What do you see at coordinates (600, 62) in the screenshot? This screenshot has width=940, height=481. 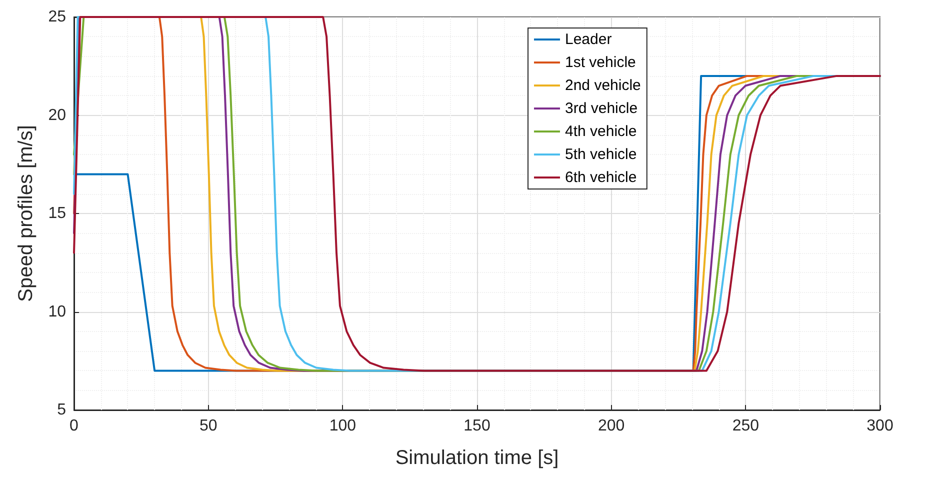 I see `legend-label: 1st vehicle` at bounding box center [600, 62].